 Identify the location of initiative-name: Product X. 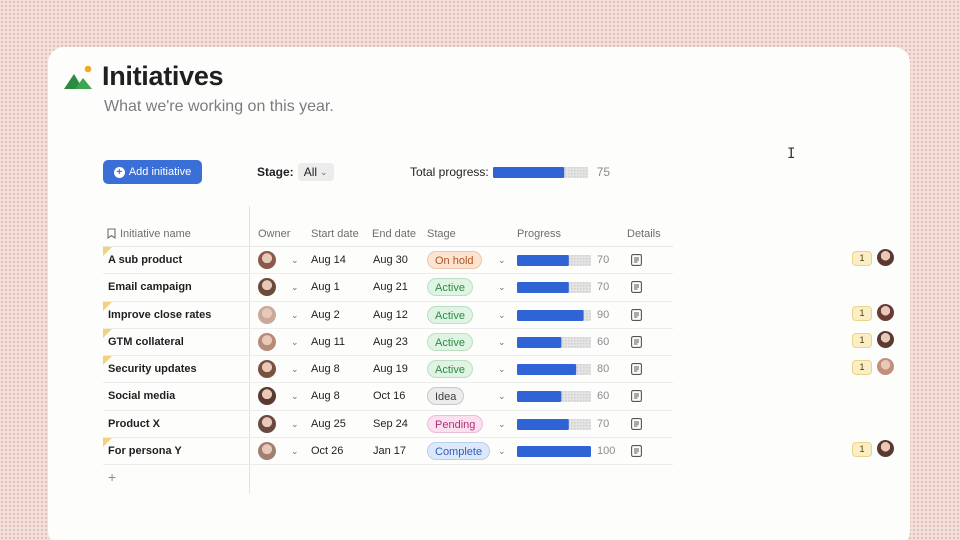
(134, 424).